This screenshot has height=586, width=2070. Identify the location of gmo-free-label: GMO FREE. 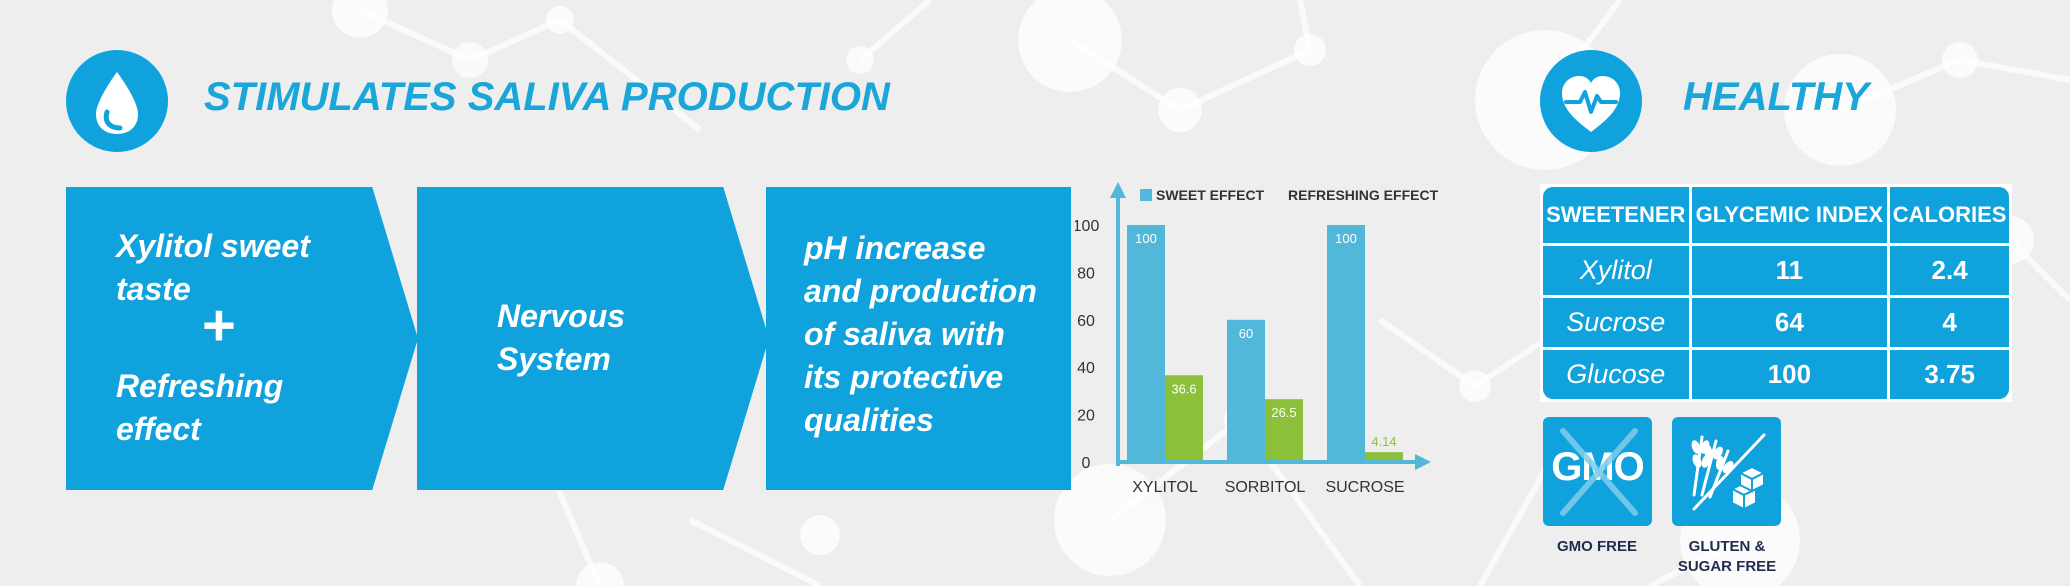
(1596, 546).